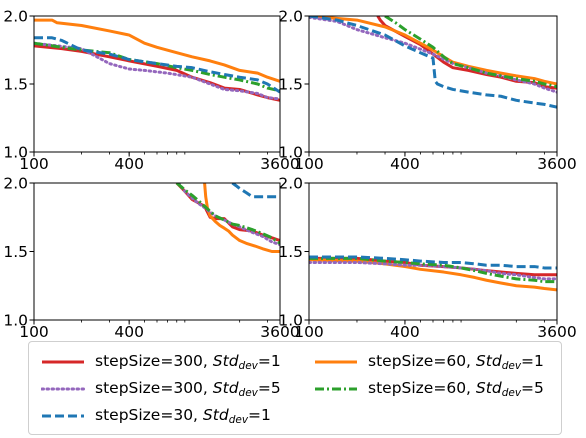  I want to click on legend-entry: stepSize=30, Stddev=1, so click(156, 416).